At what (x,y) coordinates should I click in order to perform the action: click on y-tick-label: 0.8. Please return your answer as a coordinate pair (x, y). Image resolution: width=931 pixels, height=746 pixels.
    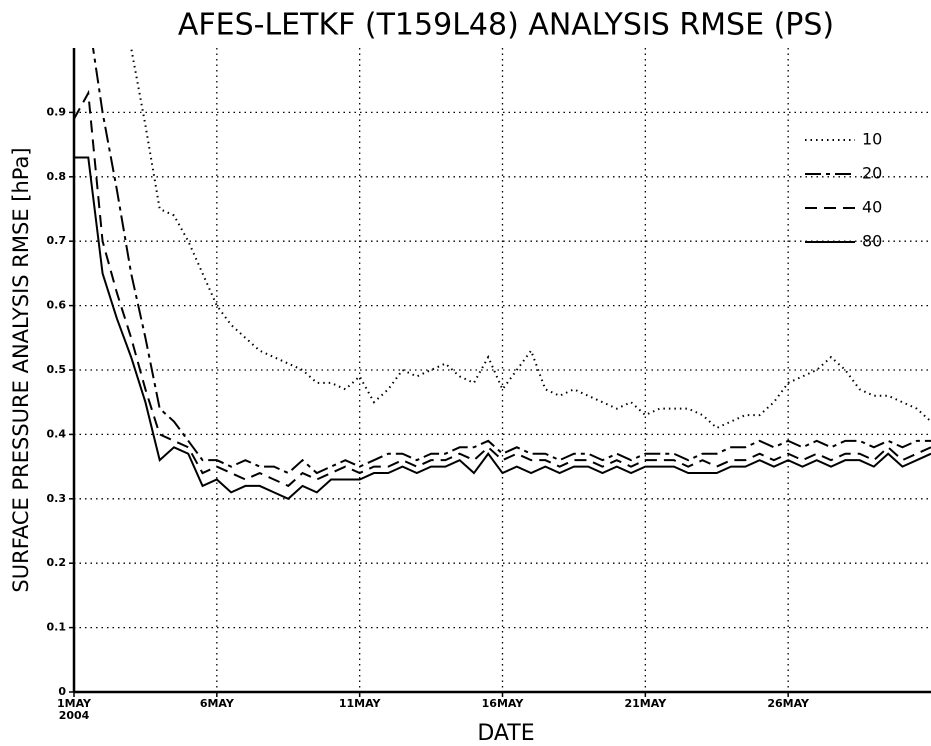
    Looking at the image, I should click on (57, 176).